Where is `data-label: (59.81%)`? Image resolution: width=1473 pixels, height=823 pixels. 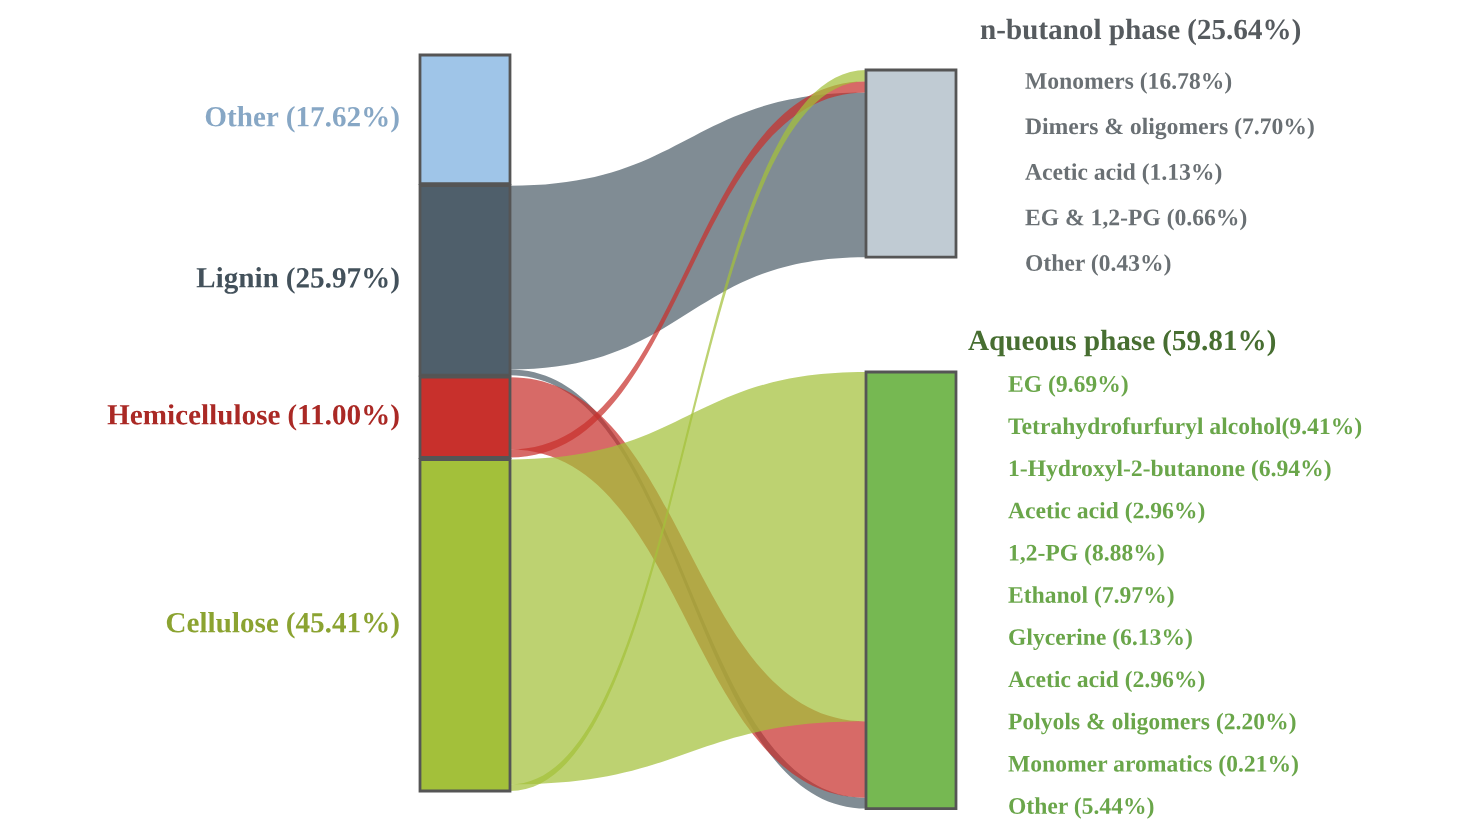
data-label: (59.81%) is located at coordinates (1219, 343).